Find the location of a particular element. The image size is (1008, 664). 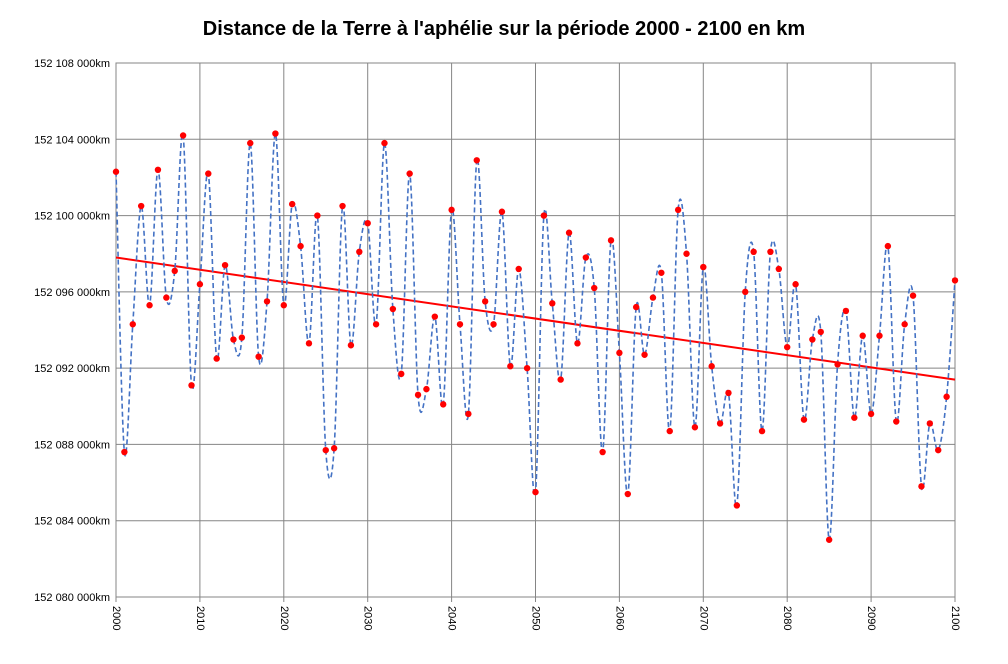

y-tick-label: 152 080 000km is located at coordinates (72, 598).